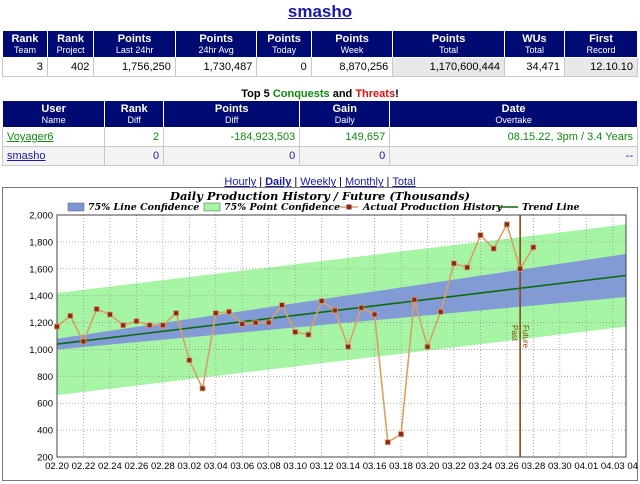  I want to click on x-tick-label: 04.05, so click(632, 466).